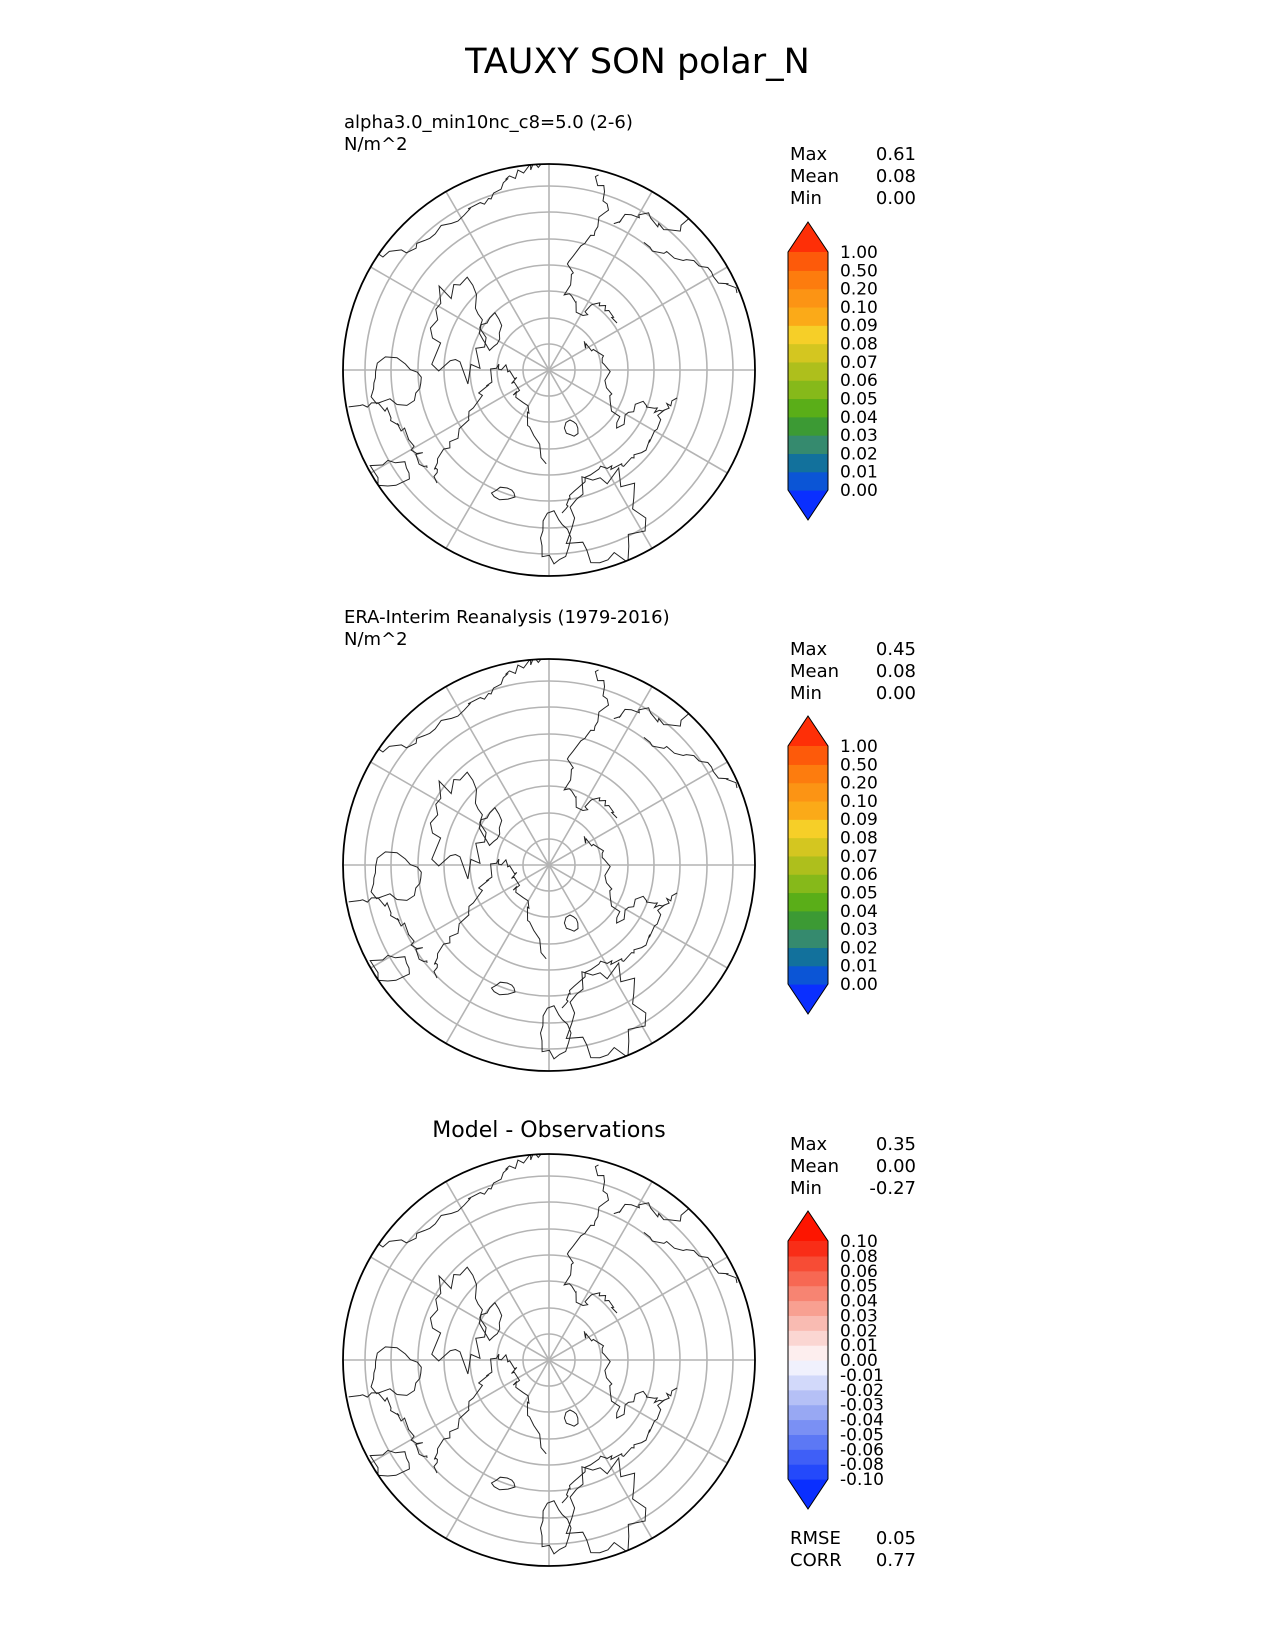 The height and width of the screenshot is (1650, 1275). What do you see at coordinates (808, 999) in the screenshot?
I see `colorbar-extend-min` at bounding box center [808, 999].